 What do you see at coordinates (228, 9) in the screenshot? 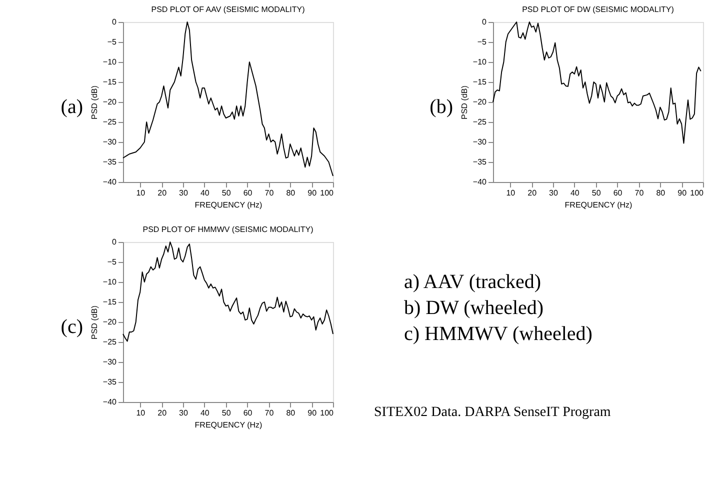
I see `chart-title: PSD PLOT OF AAV (SEISMIC MODALITY)` at bounding box center [228, 9].